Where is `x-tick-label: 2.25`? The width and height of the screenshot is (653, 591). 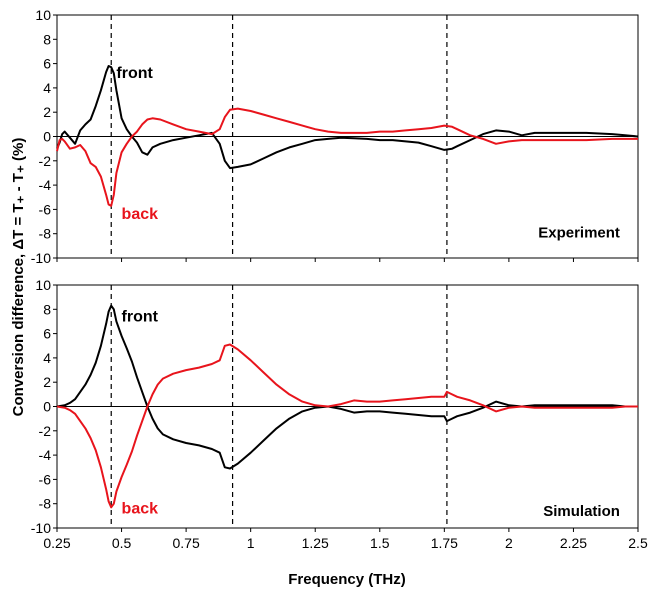 x-tick-label: 2.25 is located at coordinates (573, 543).